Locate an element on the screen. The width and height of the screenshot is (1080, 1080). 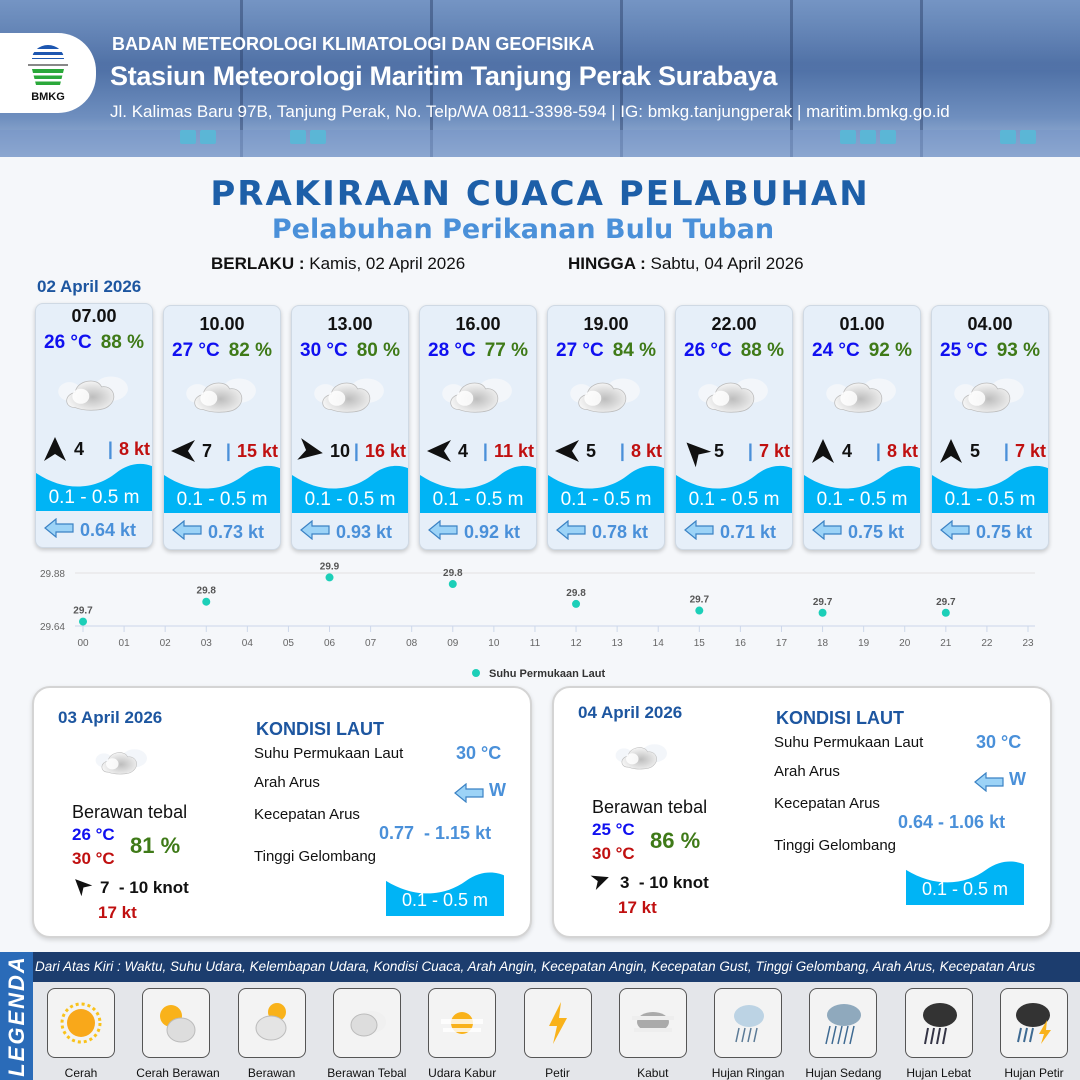
x-tick-label: 15 is located at coordinates (700, 643).